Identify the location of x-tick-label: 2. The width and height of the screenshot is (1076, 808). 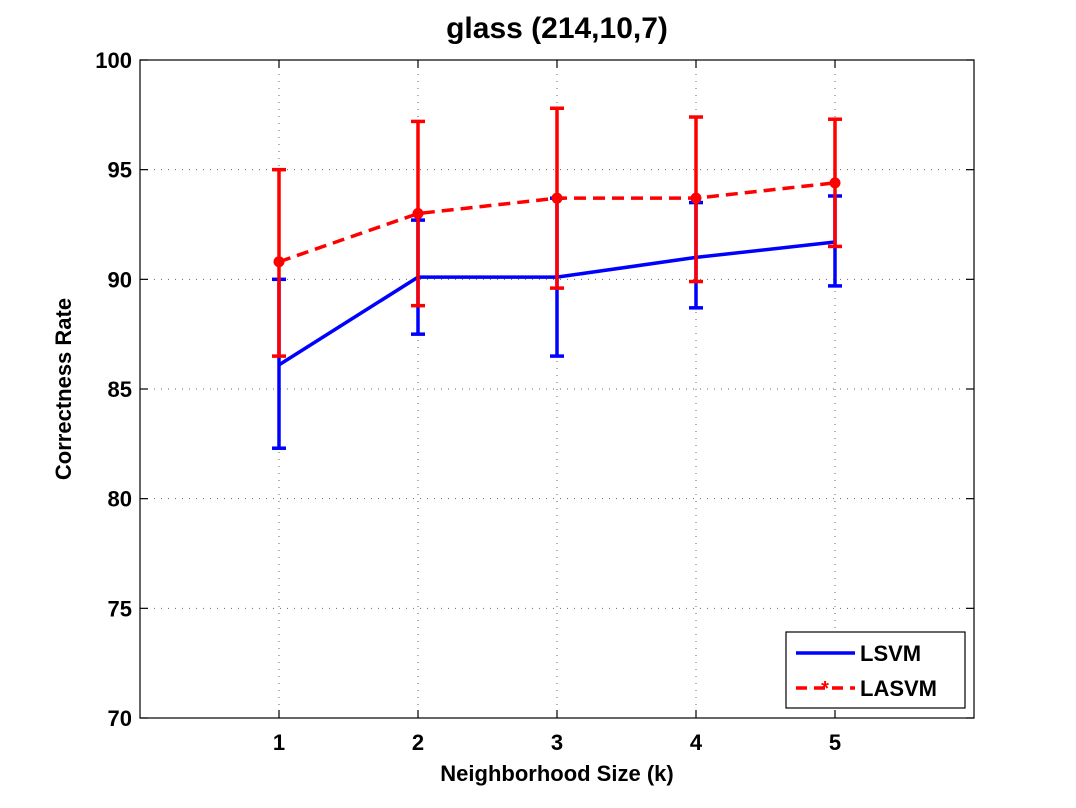
(418, 742).